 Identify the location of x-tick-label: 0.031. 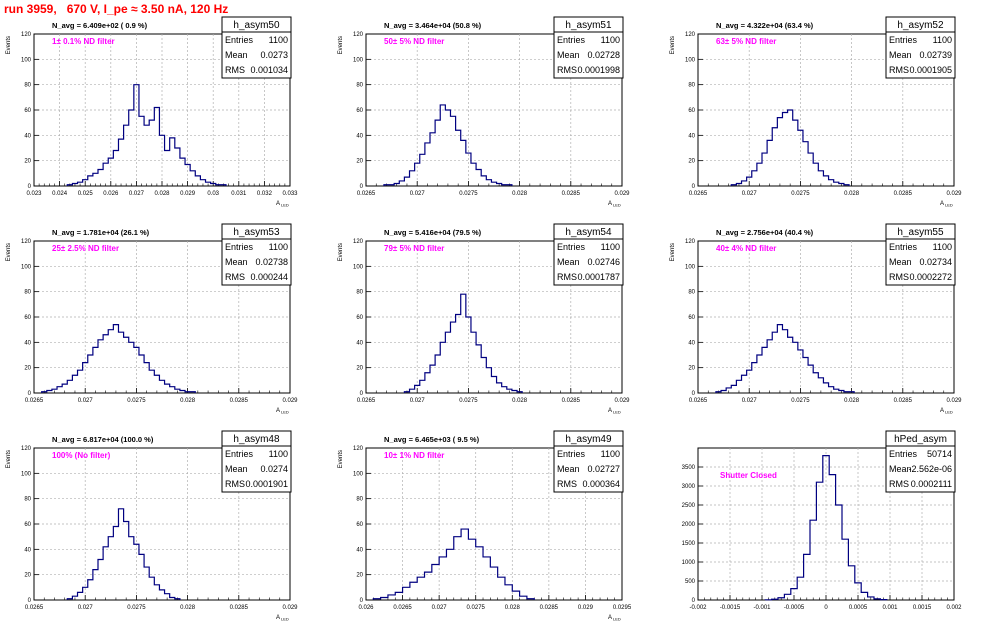
(239, 194).